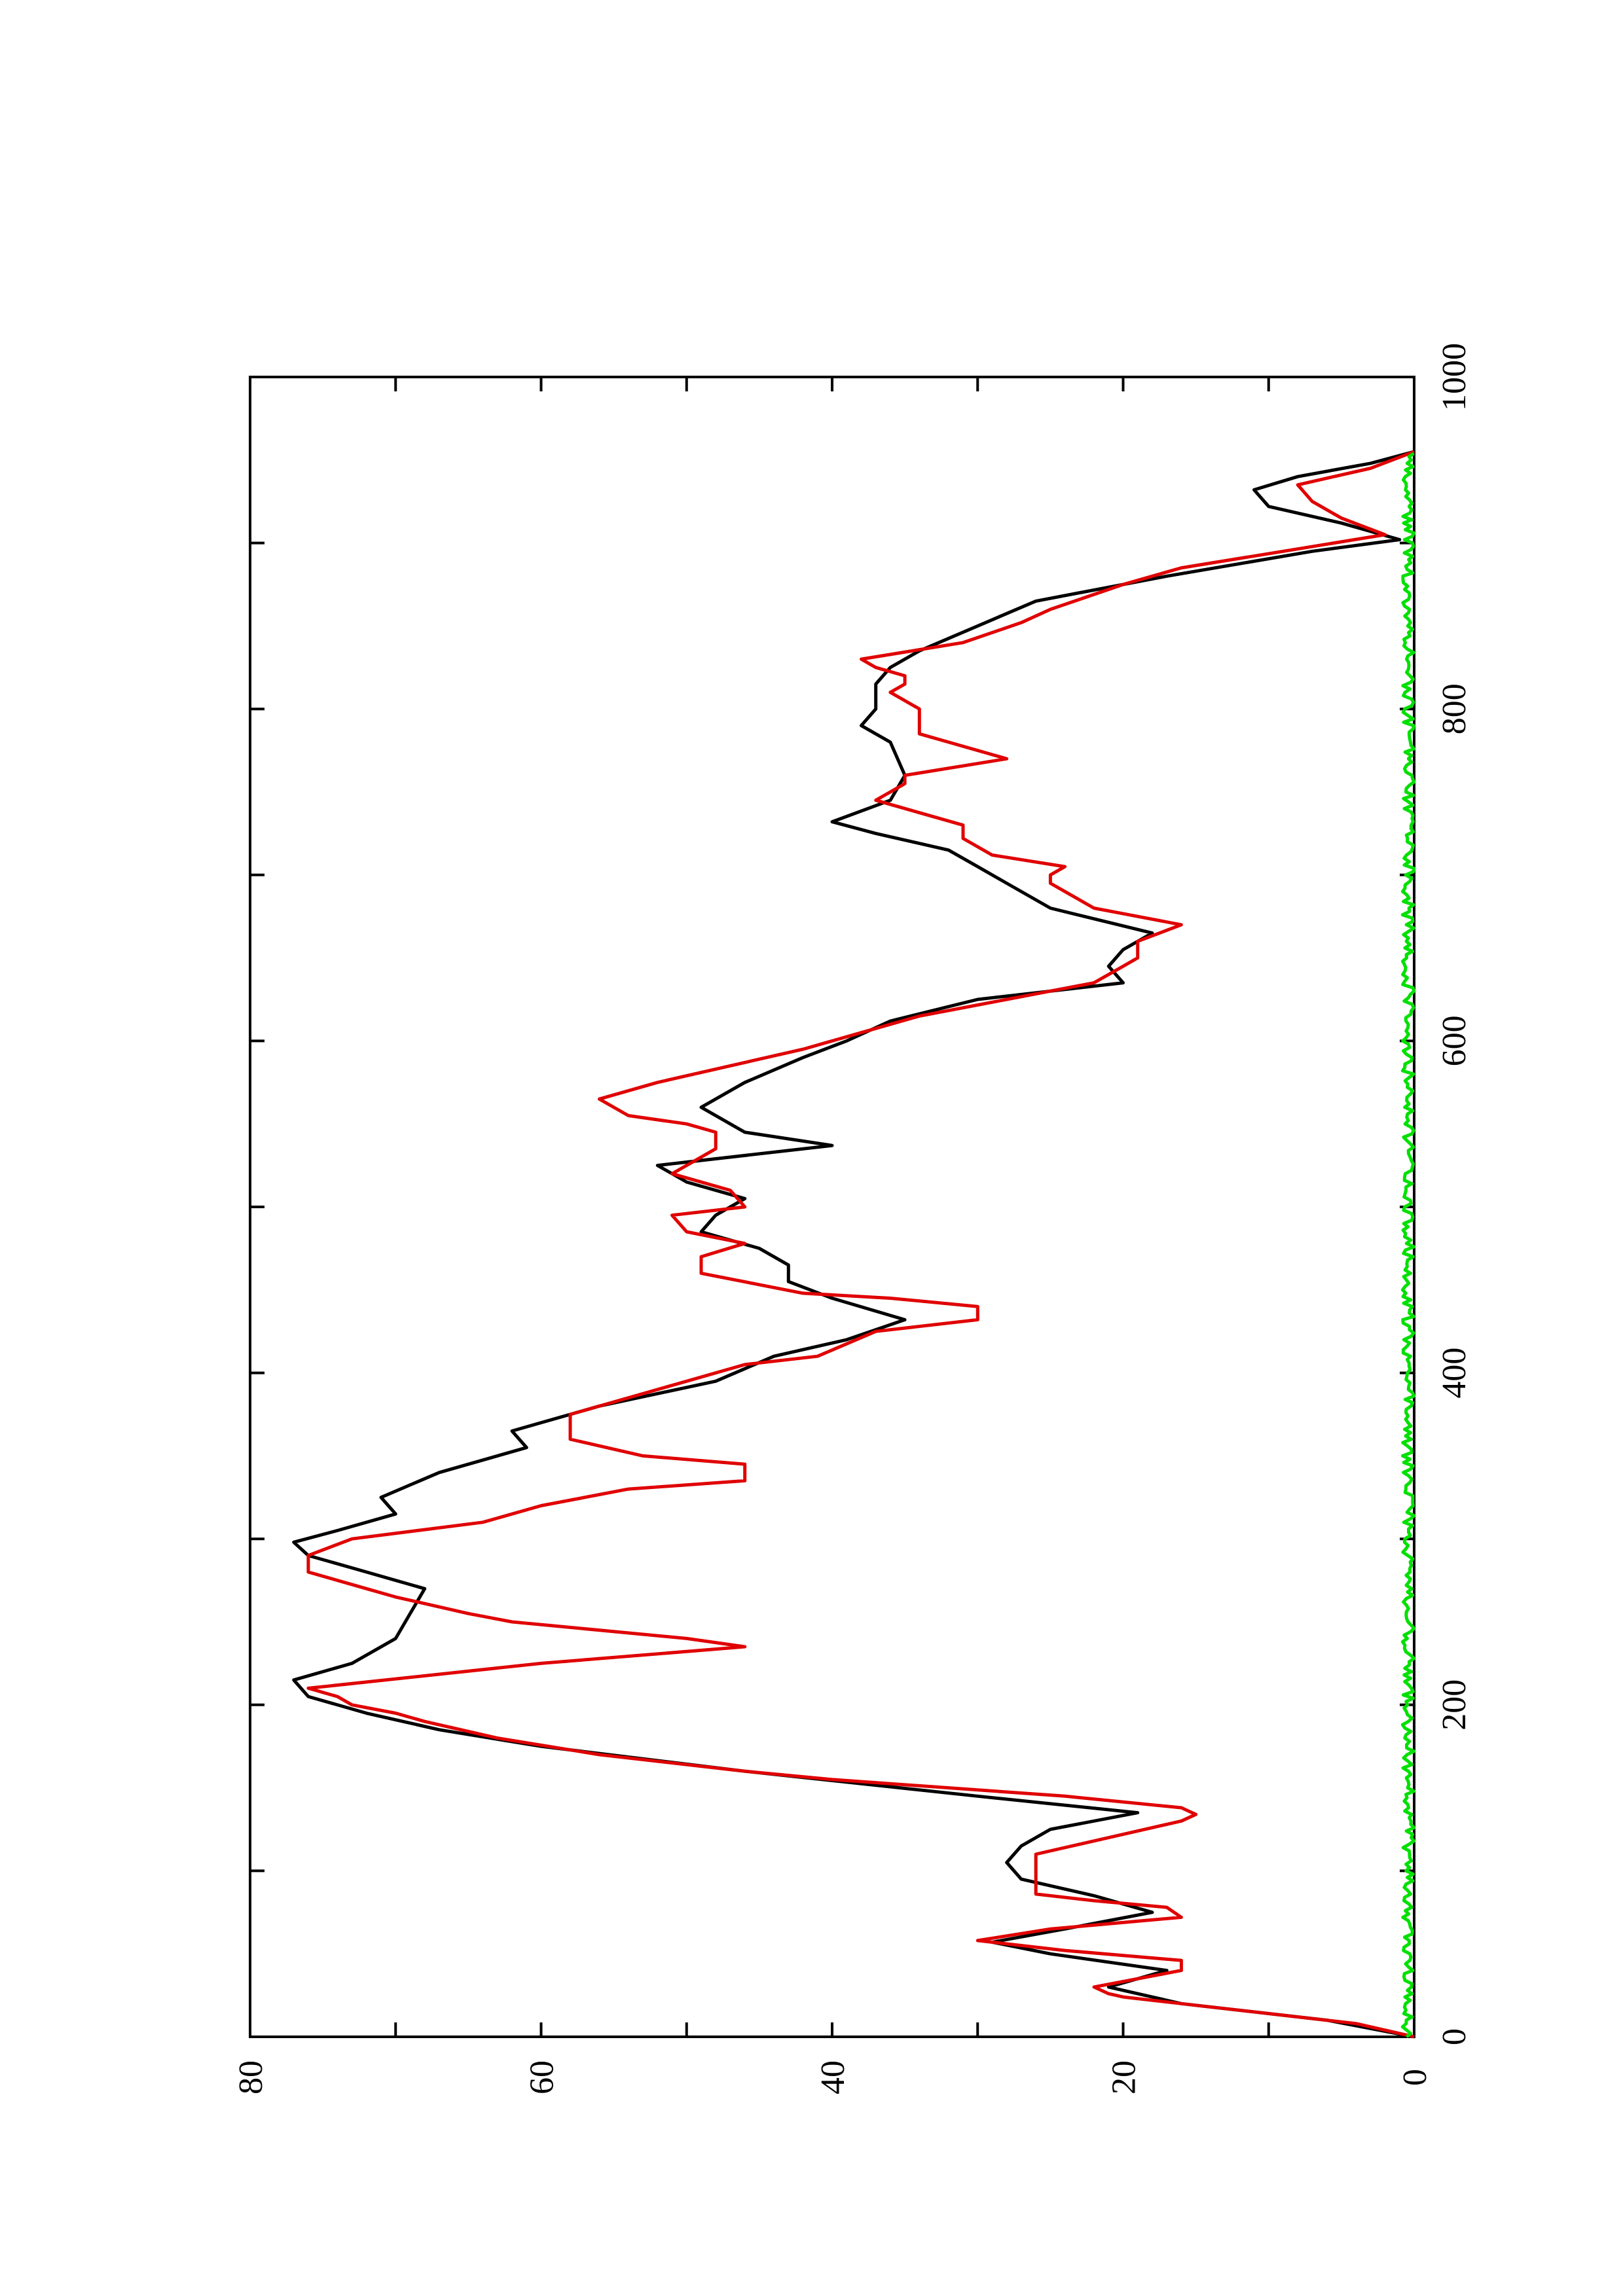  I want to click on y-tick-label: 0, so click(1415, 2077).